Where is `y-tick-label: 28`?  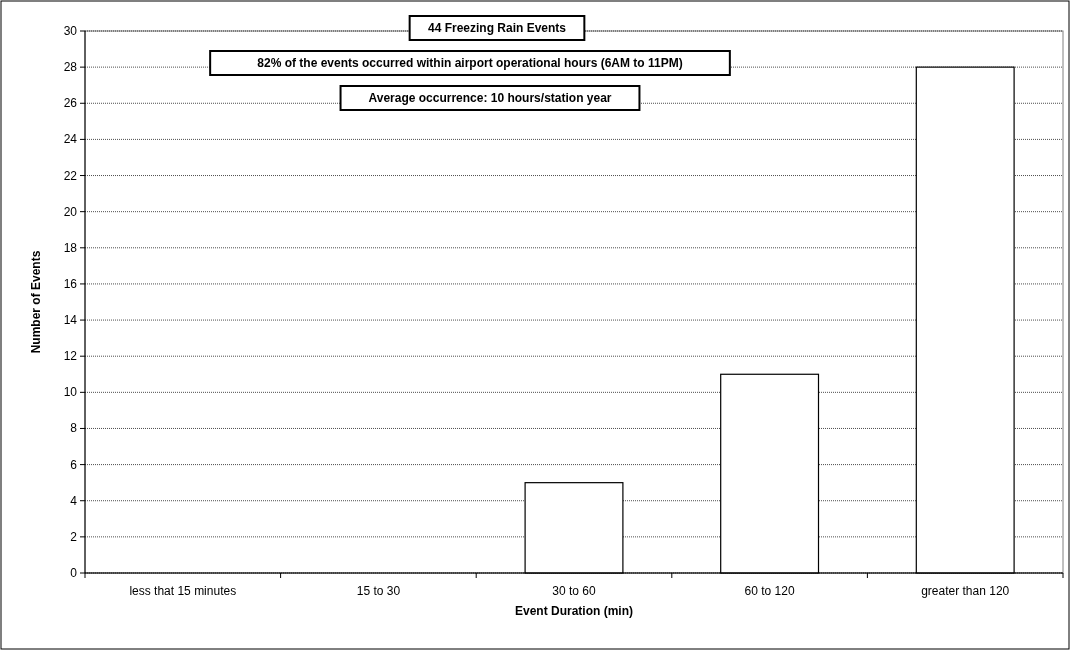
y-tick-label: 28 is located at coordinates (70, 67).